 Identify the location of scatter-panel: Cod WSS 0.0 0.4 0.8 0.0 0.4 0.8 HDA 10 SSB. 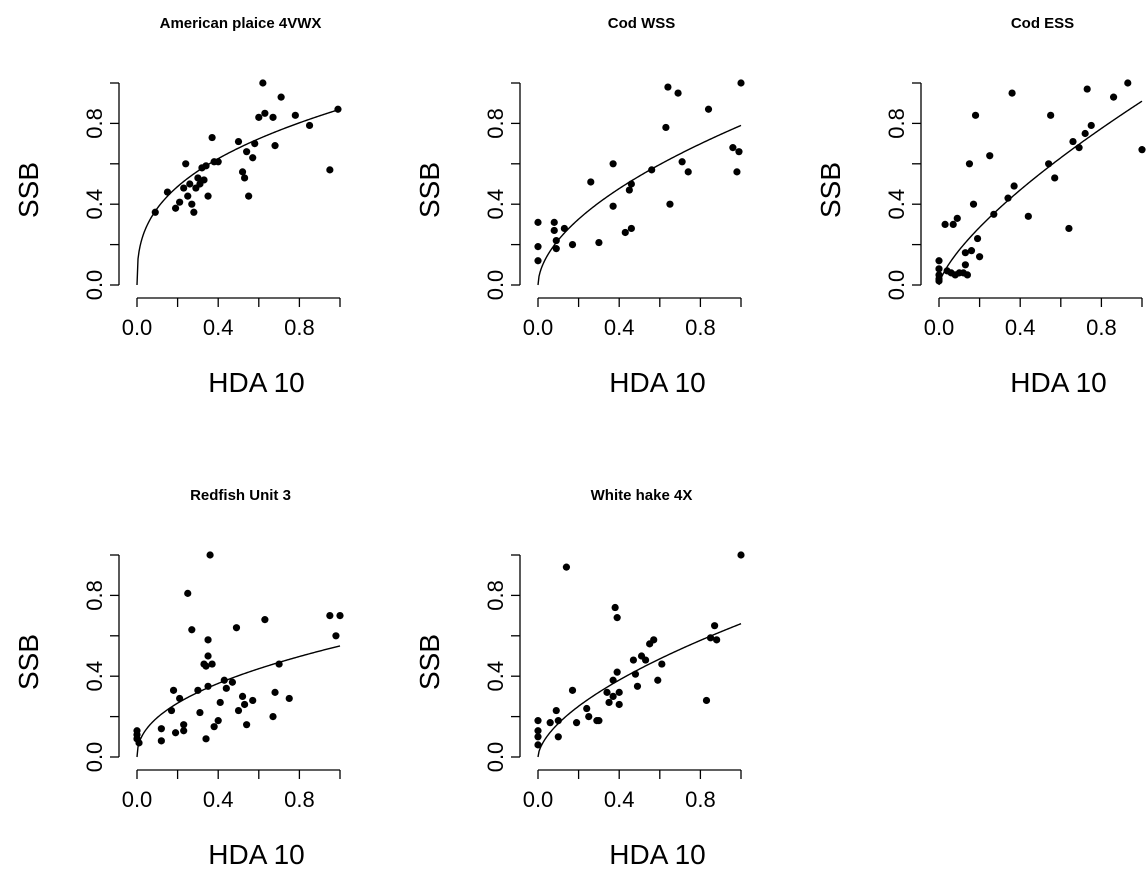
(579, 206).